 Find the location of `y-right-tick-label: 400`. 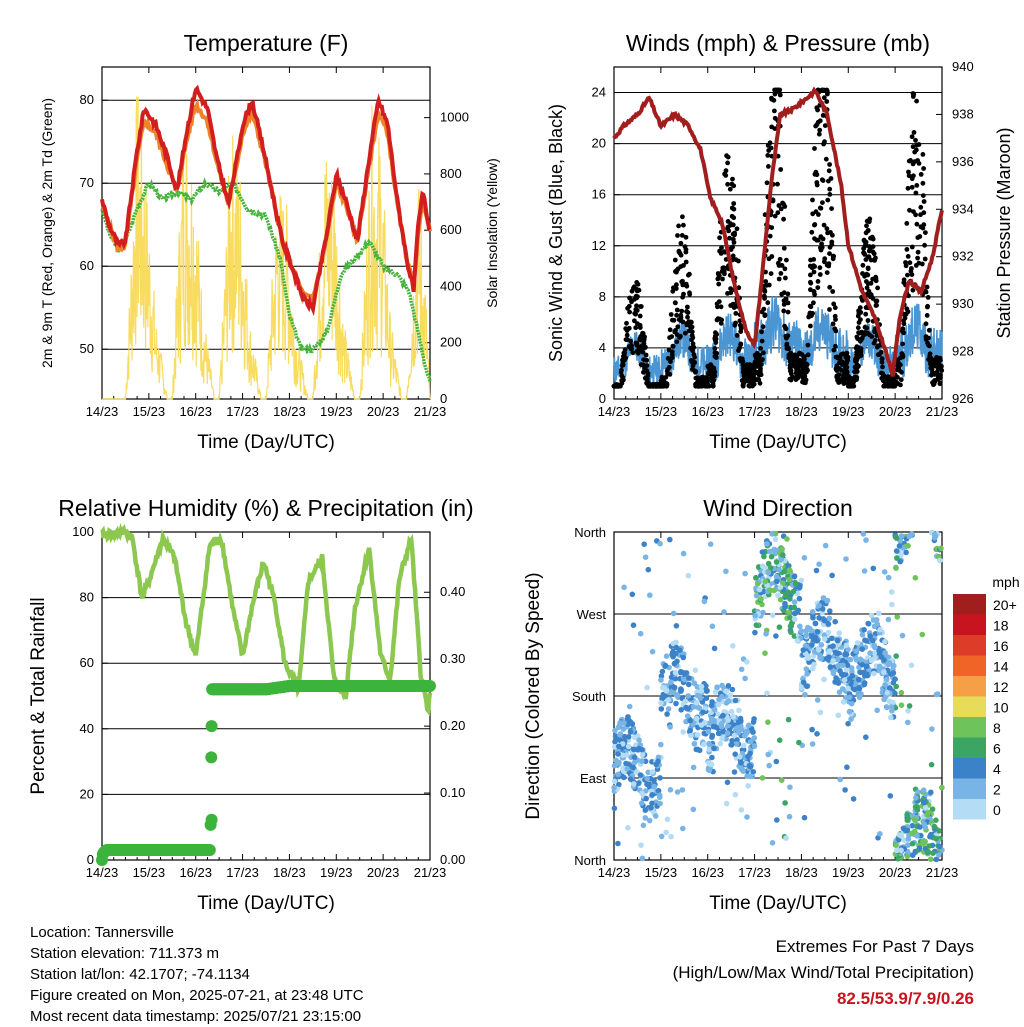

y-right-tick-label: 400 is located at coordinates (451, 285).